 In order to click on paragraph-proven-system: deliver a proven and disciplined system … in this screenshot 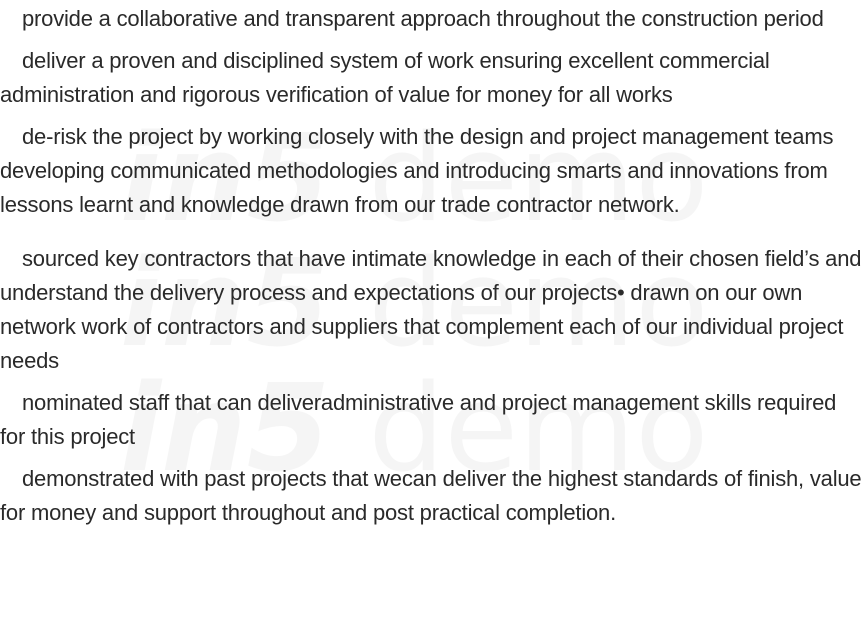, I will do `click(385, 77)`.